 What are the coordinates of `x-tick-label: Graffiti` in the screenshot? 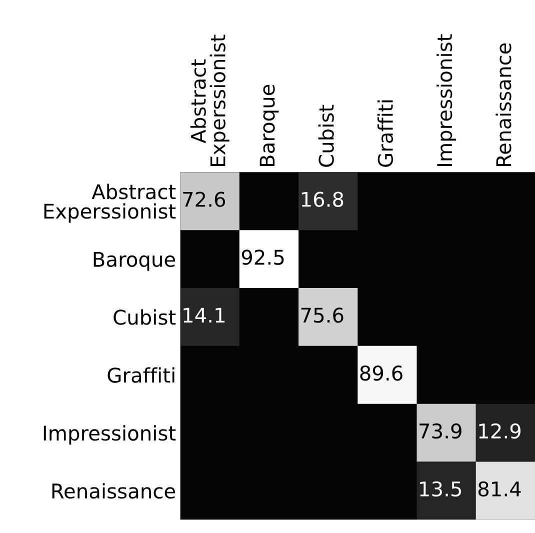 It's located at (385, 133).